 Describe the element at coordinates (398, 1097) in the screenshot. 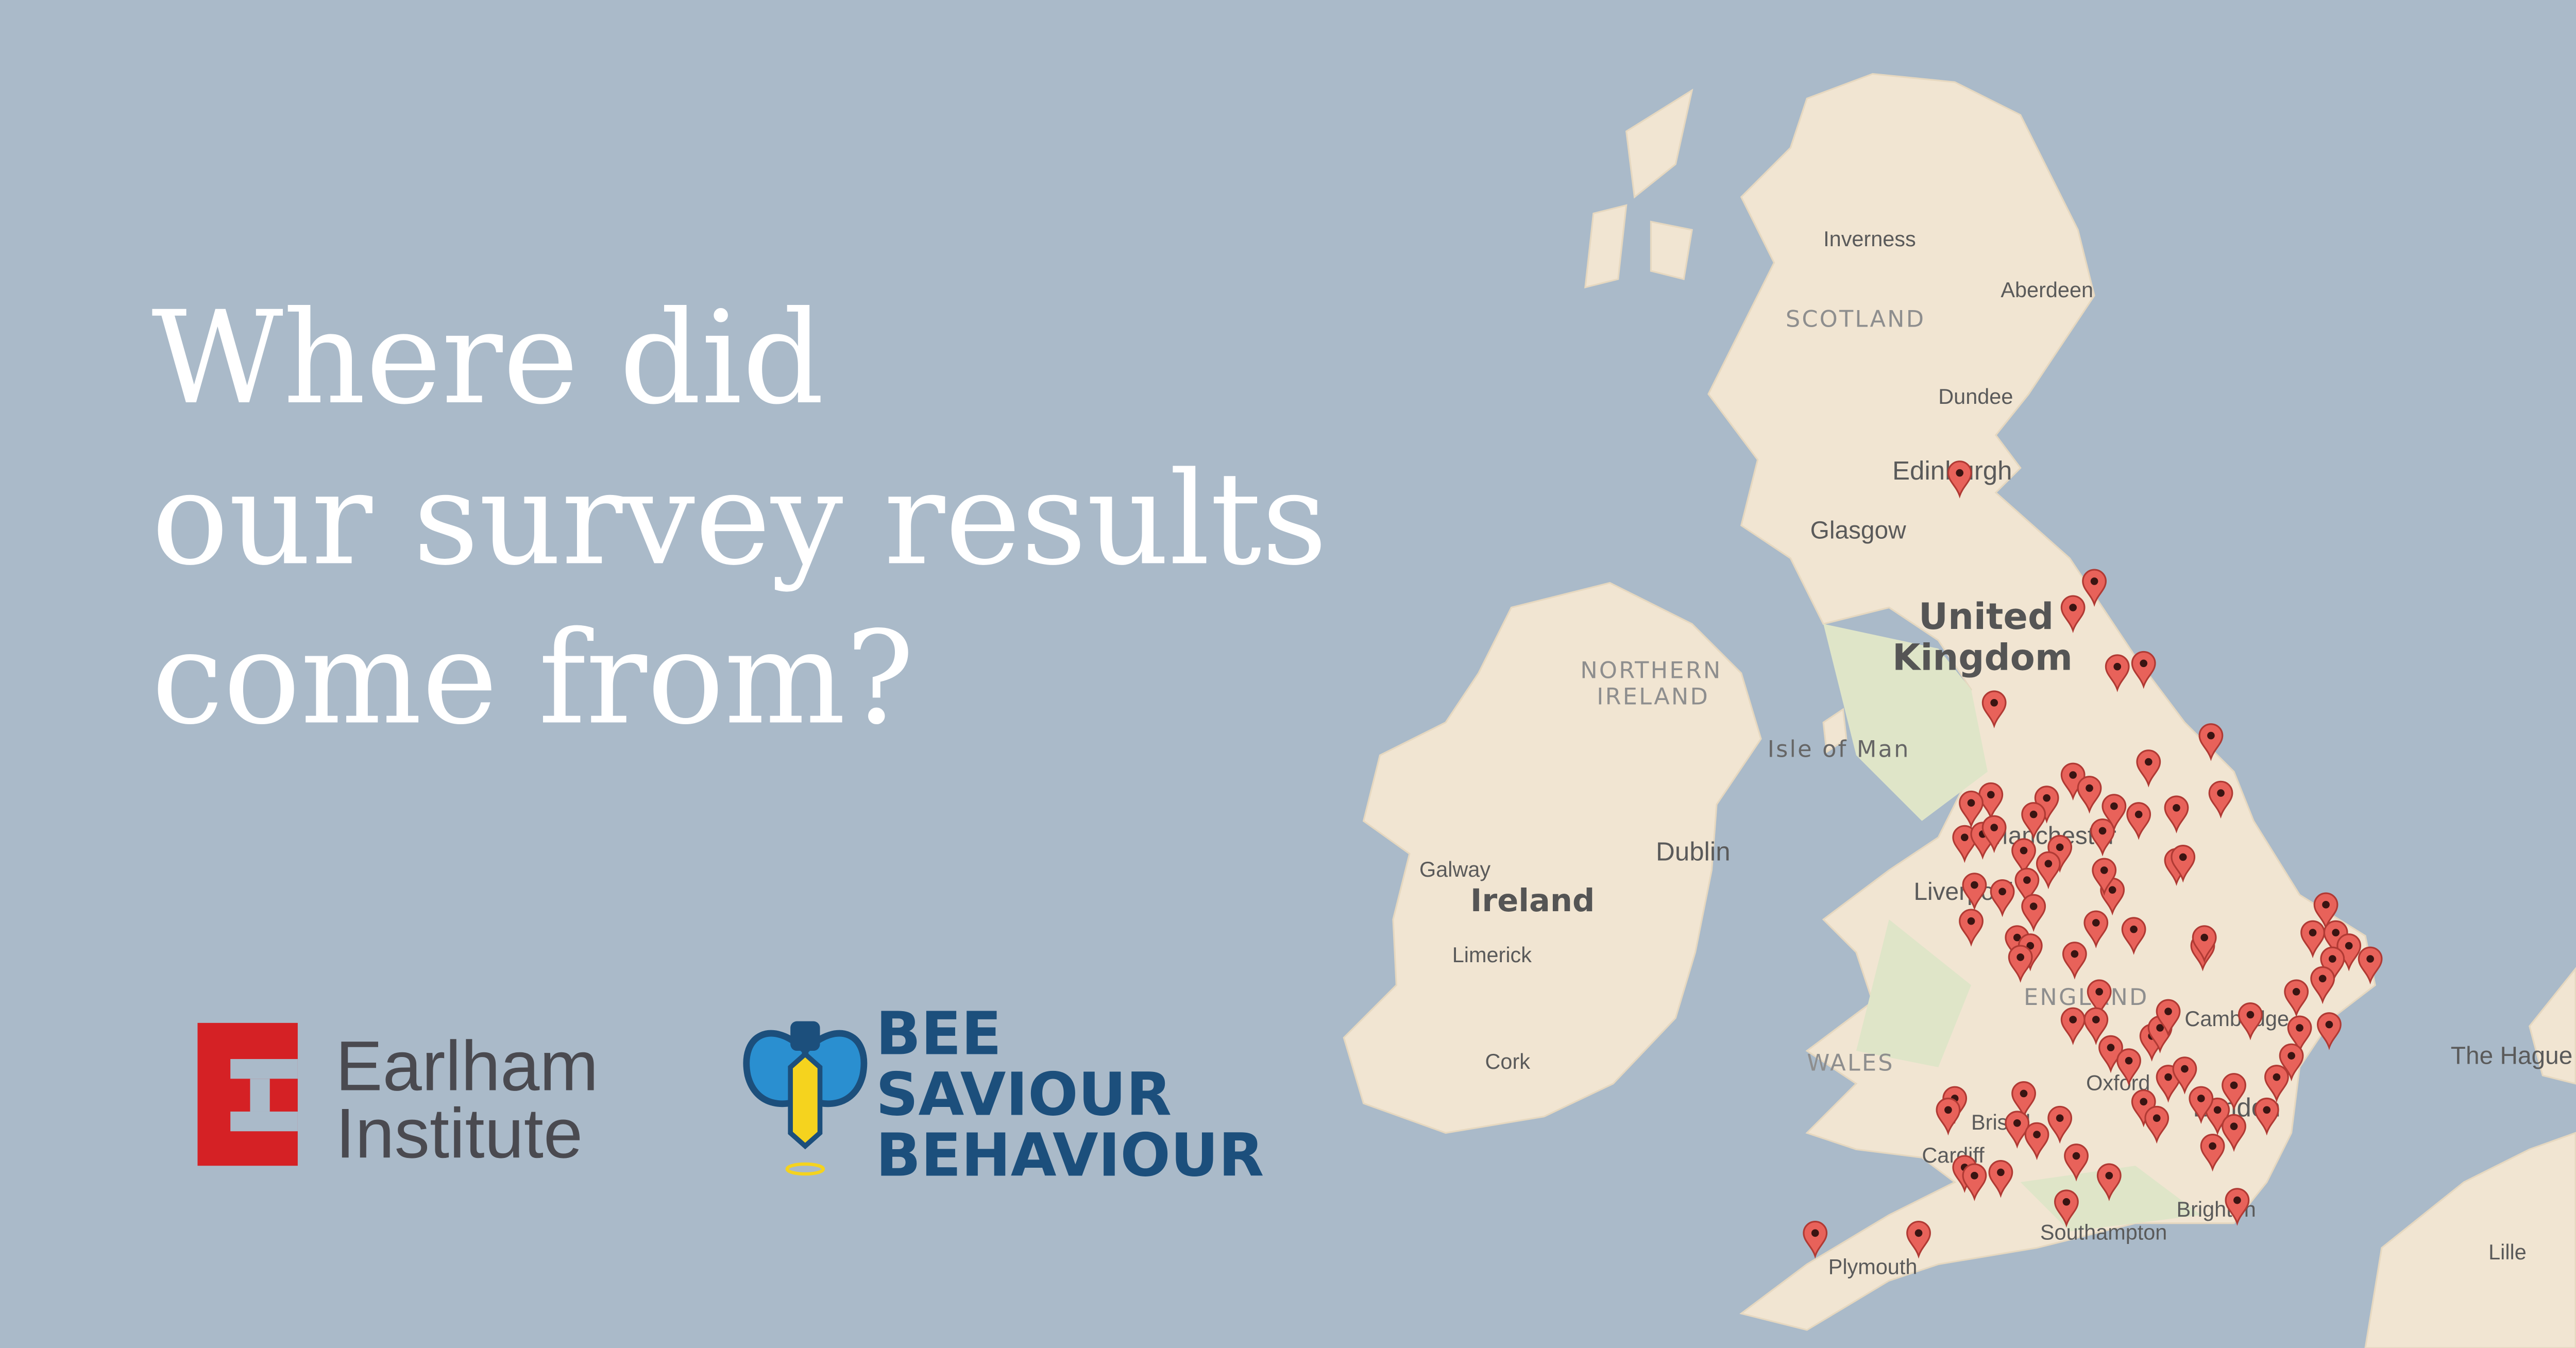

I see `earlham-logo: Earlham Institute` at that location.